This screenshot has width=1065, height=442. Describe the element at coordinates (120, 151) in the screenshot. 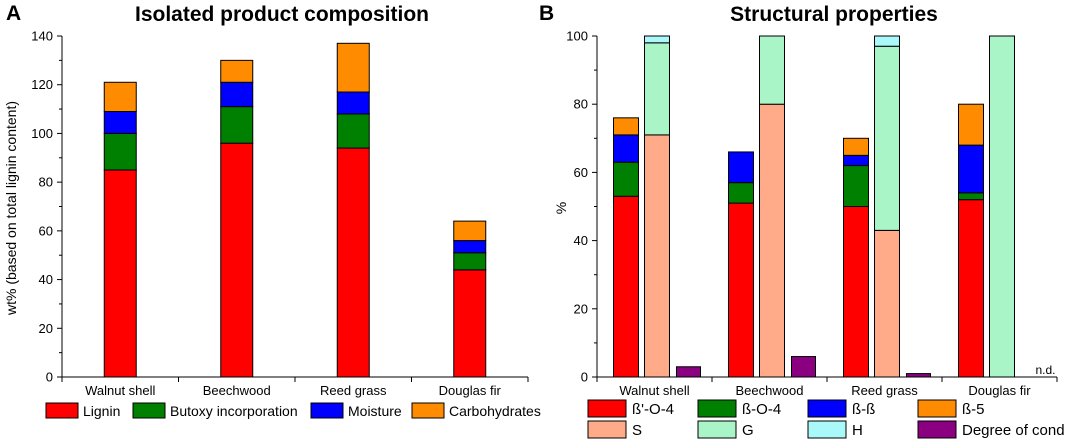

I see `bar-a-walnut-shell-butoxy-incorporation` at that location.